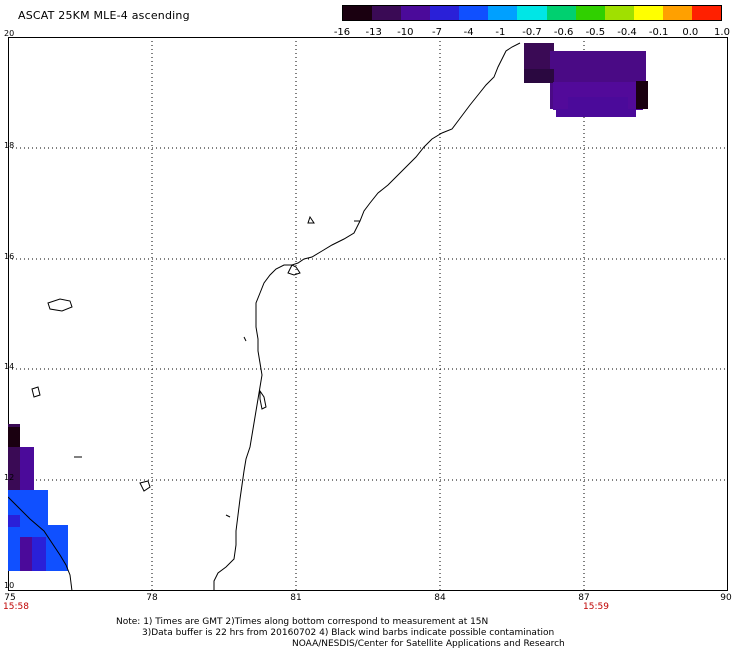  What do you see at coordinates (16, 607) in the screenshot?
I see `pass-time-left: 15:58` at bounding box center [16, 607].